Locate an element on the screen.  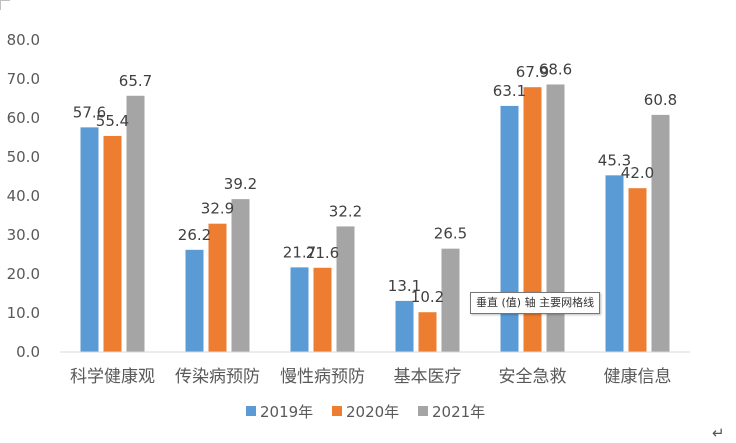
data-label: 21.7 is located at coordinates (299, 252).